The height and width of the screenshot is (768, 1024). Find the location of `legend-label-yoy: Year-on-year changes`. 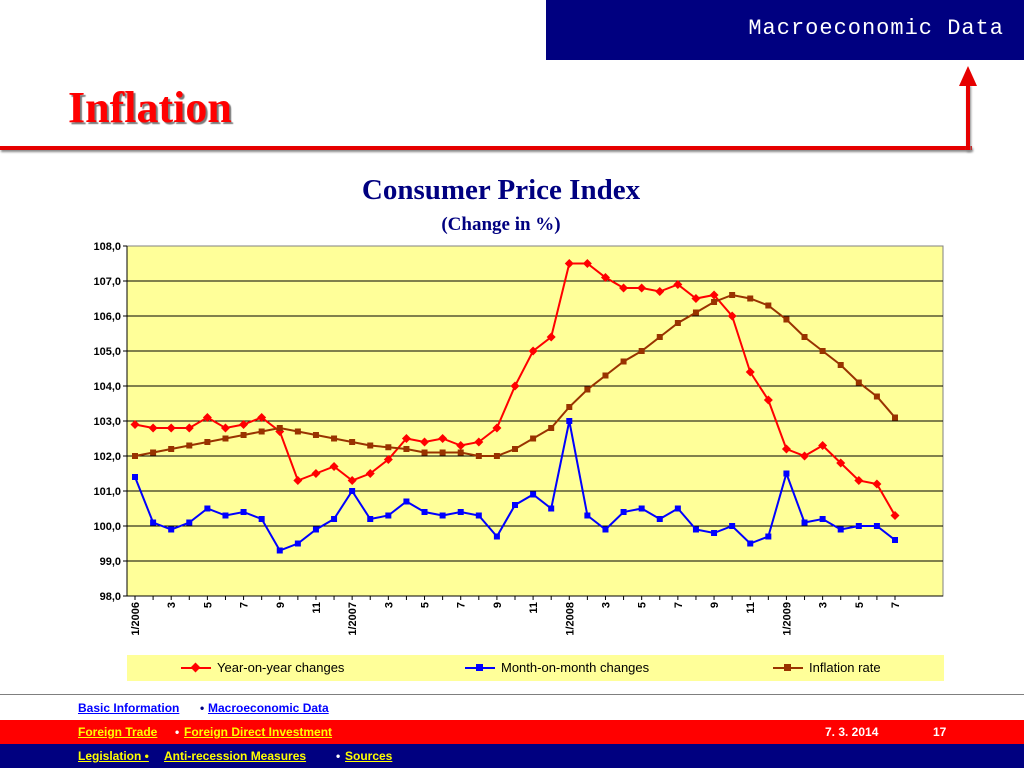

legend-label-yoy: Year-on-year changes is located at coordinates (281, 667).